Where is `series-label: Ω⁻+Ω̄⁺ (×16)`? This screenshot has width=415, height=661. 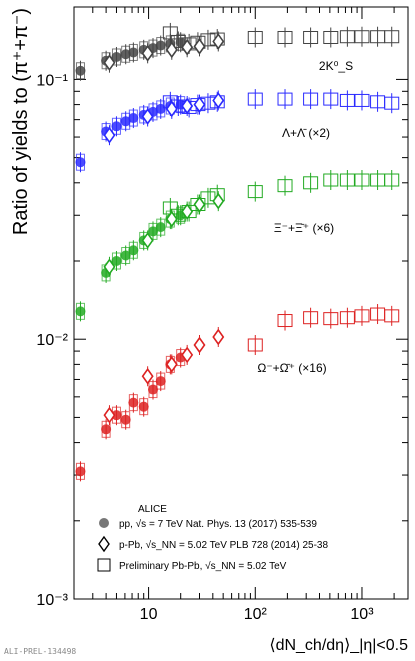
series-label: Ω⁻+Ω̄⁺ (×16) is located at coordinates (291, 368).